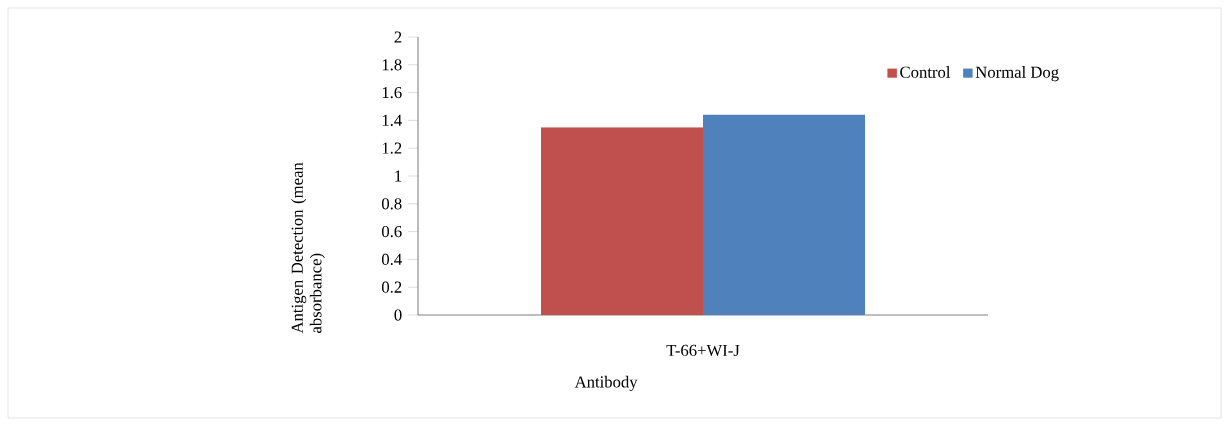  I want to click on y-tick-label: 0.8, so click(391, 204).